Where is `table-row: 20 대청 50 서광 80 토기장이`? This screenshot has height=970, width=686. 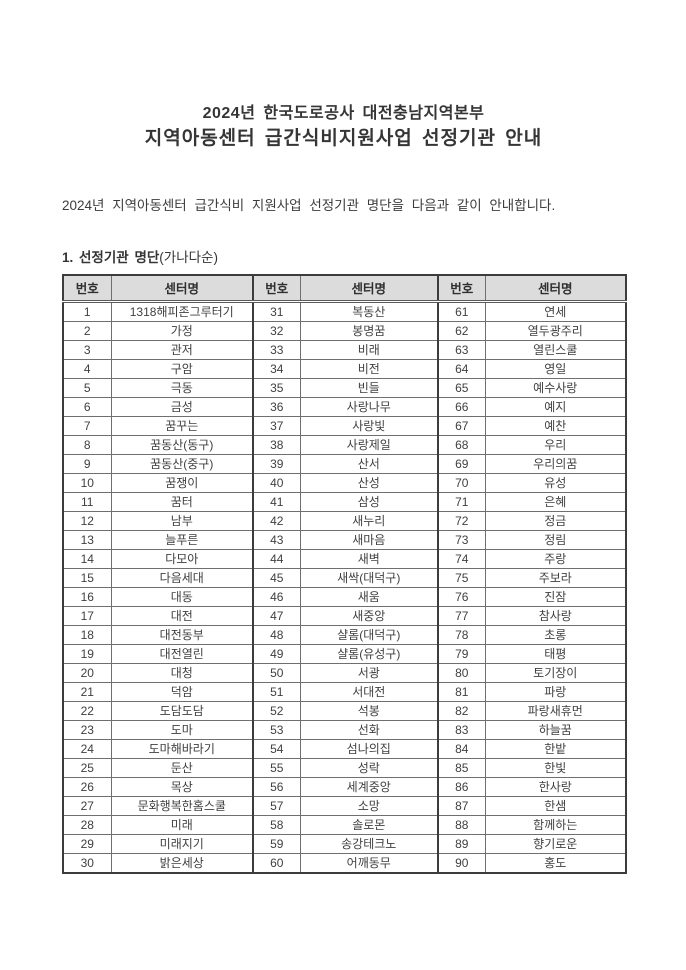
table-row: 20 대청 50 서광 80 토기장이 is located at coordinates (344, 672).